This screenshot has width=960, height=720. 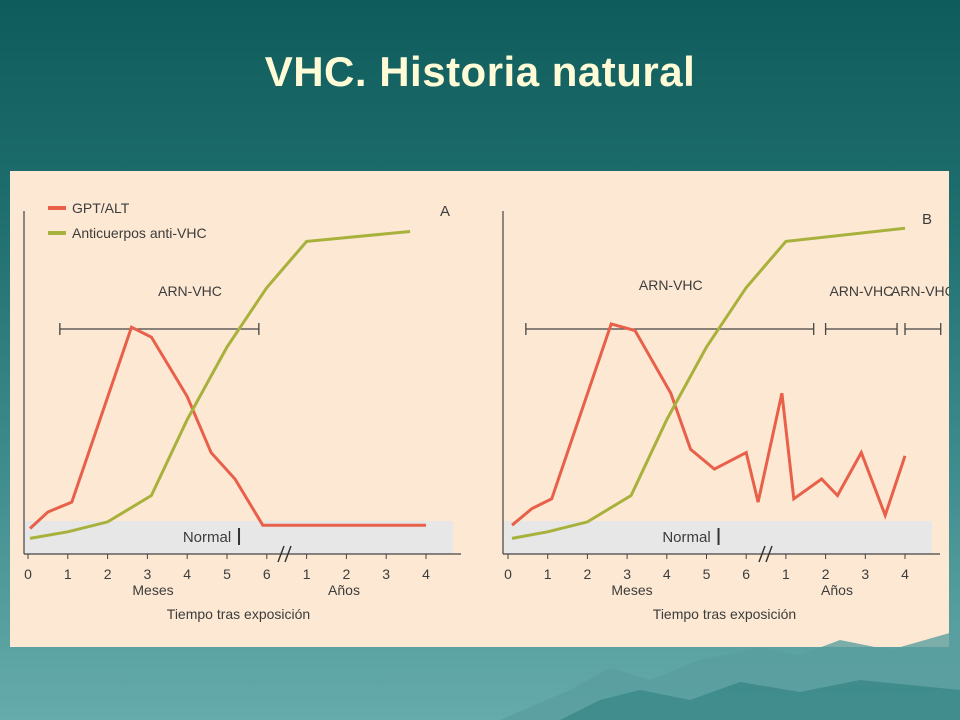 What do you see at coordinates (927, 219) in the screenshot?
I see `panel-label: B` at bounding box center [927, 219].